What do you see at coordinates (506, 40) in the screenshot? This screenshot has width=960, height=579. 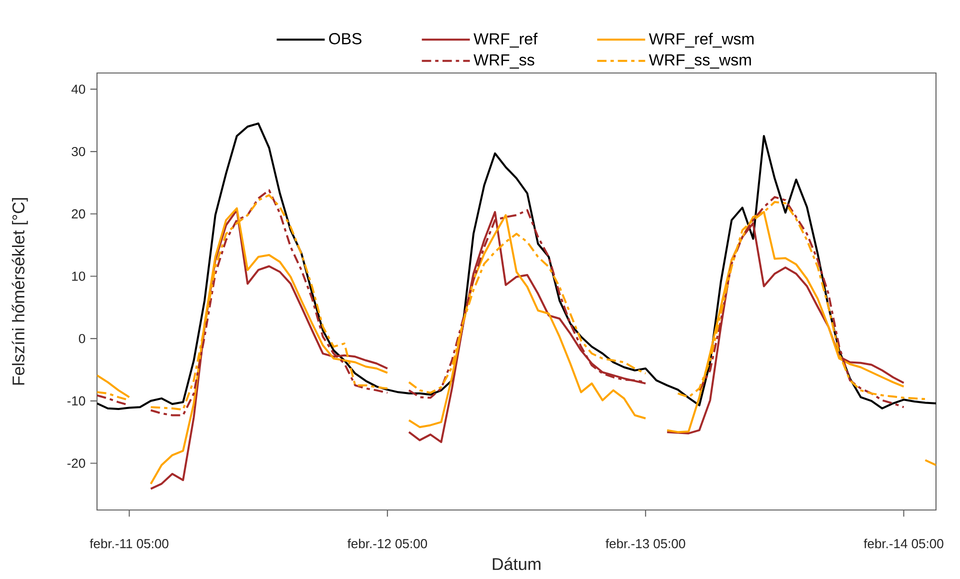 I see `legend-label: WRF_ref` at bounding box center [506, 40].